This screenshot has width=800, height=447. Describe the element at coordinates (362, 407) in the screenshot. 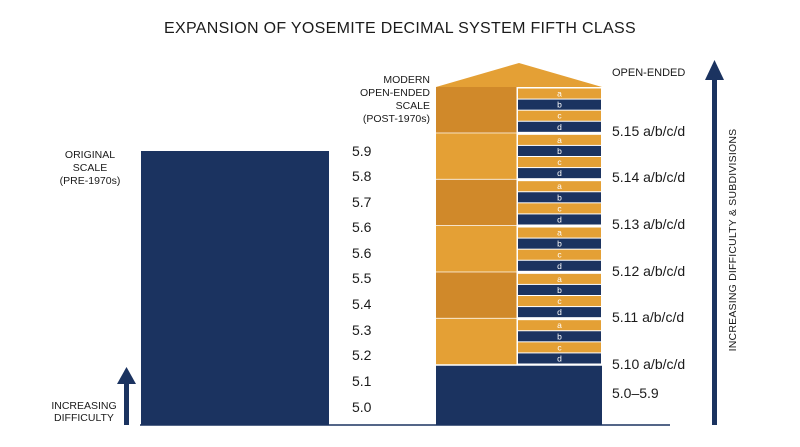

I see `original-grade-tick: 5.0` at that location.